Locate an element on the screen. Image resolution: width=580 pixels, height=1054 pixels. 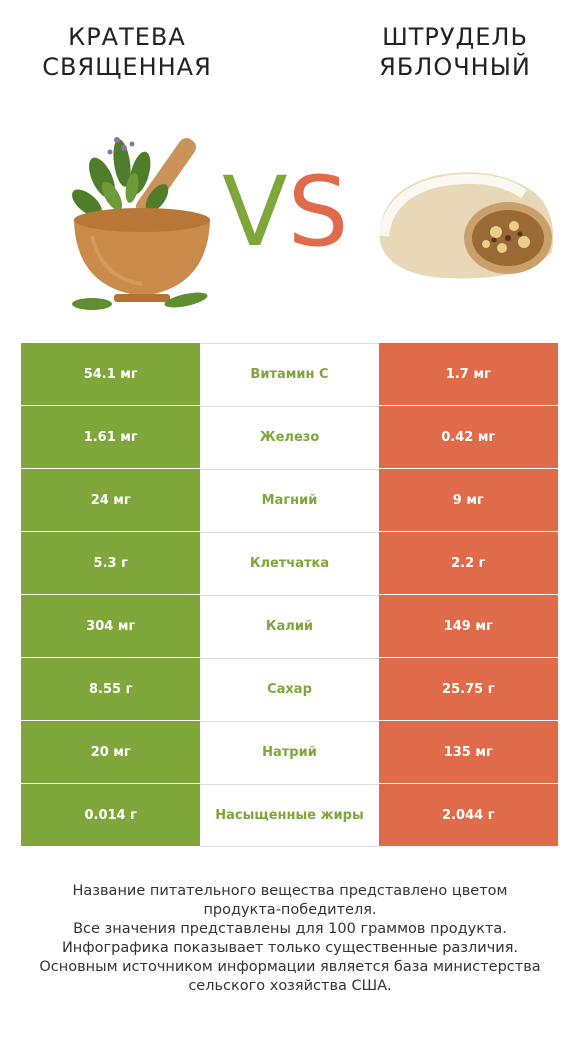
left-value: 20 мг is located at coordinates (111, 752).